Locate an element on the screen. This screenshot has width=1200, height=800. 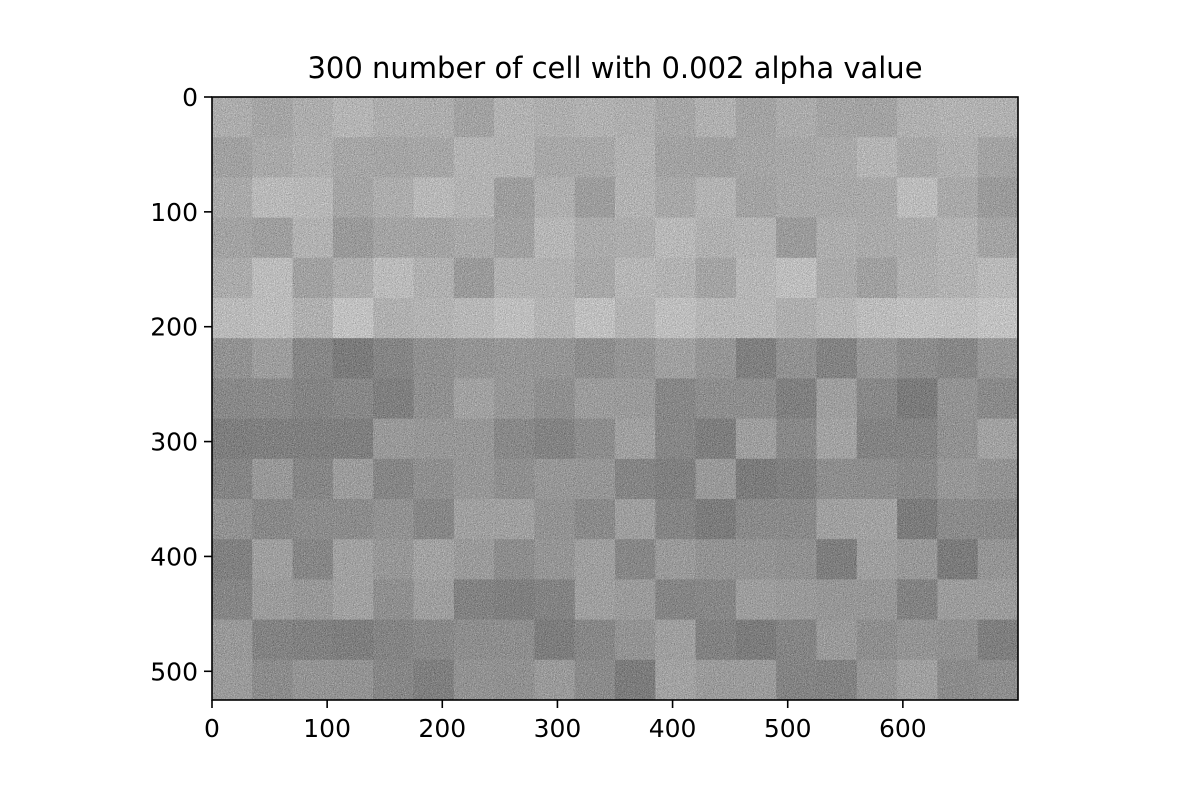
x-tick-label: 300 is located at coordinates (558, 728).